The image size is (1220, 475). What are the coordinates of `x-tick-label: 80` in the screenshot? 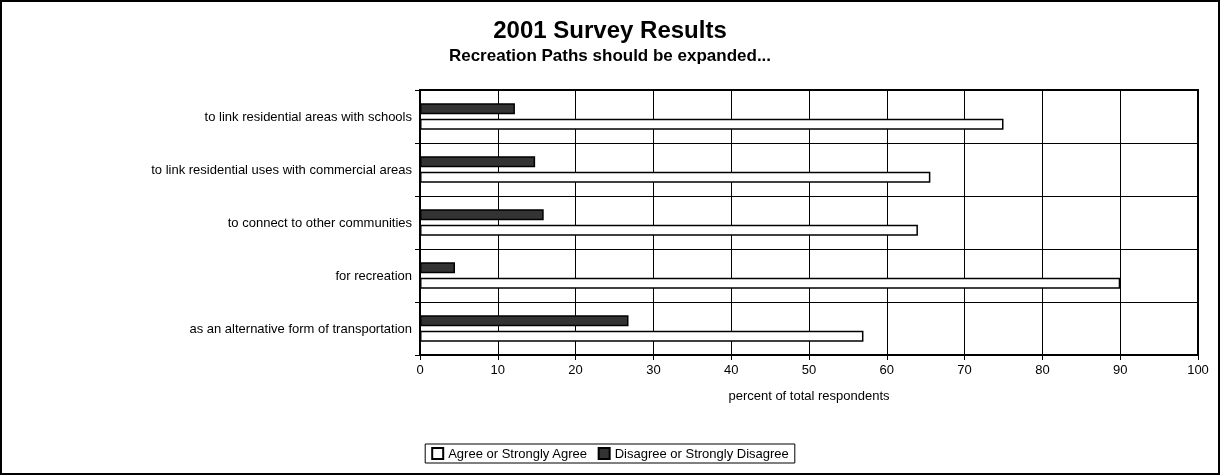 It's located at (1042, 369).